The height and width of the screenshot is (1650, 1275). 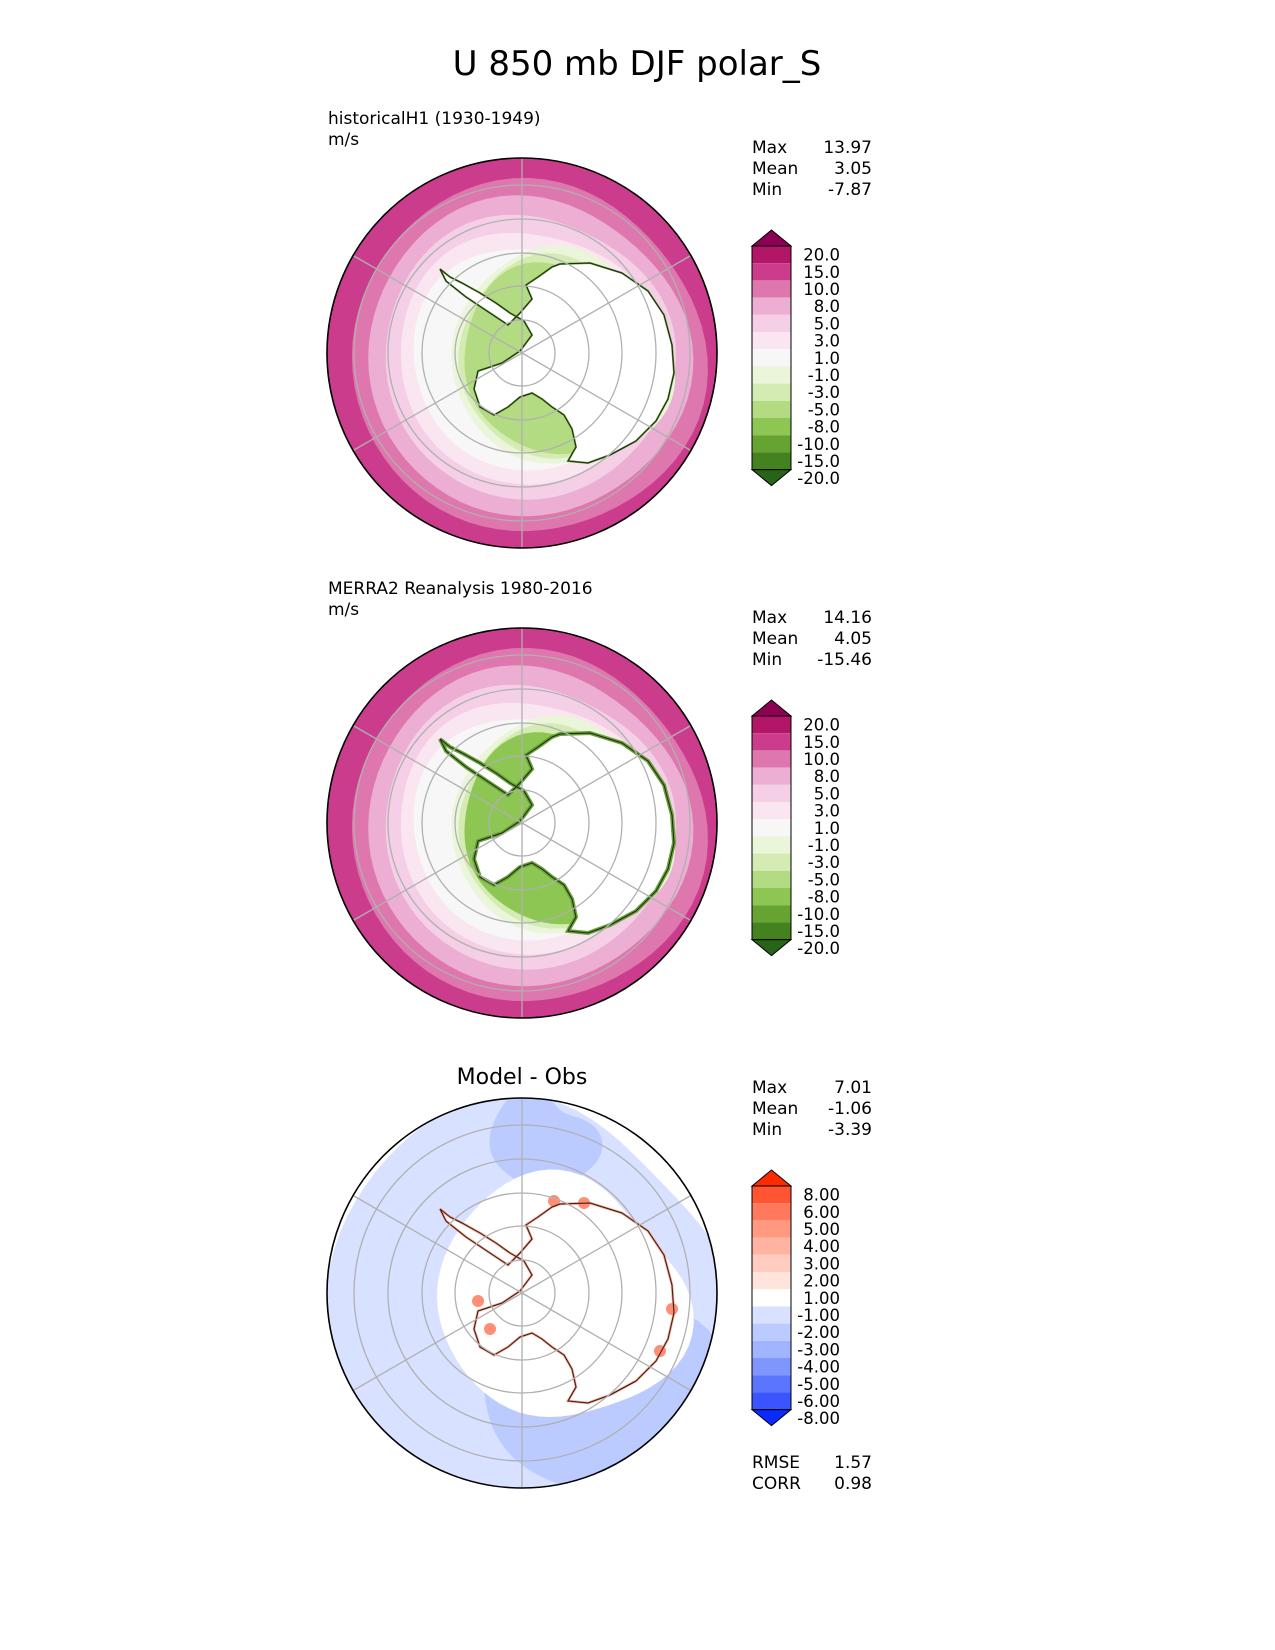 I want to click on colorbar-tick-label: -20.0, so click(x=818, y=948).